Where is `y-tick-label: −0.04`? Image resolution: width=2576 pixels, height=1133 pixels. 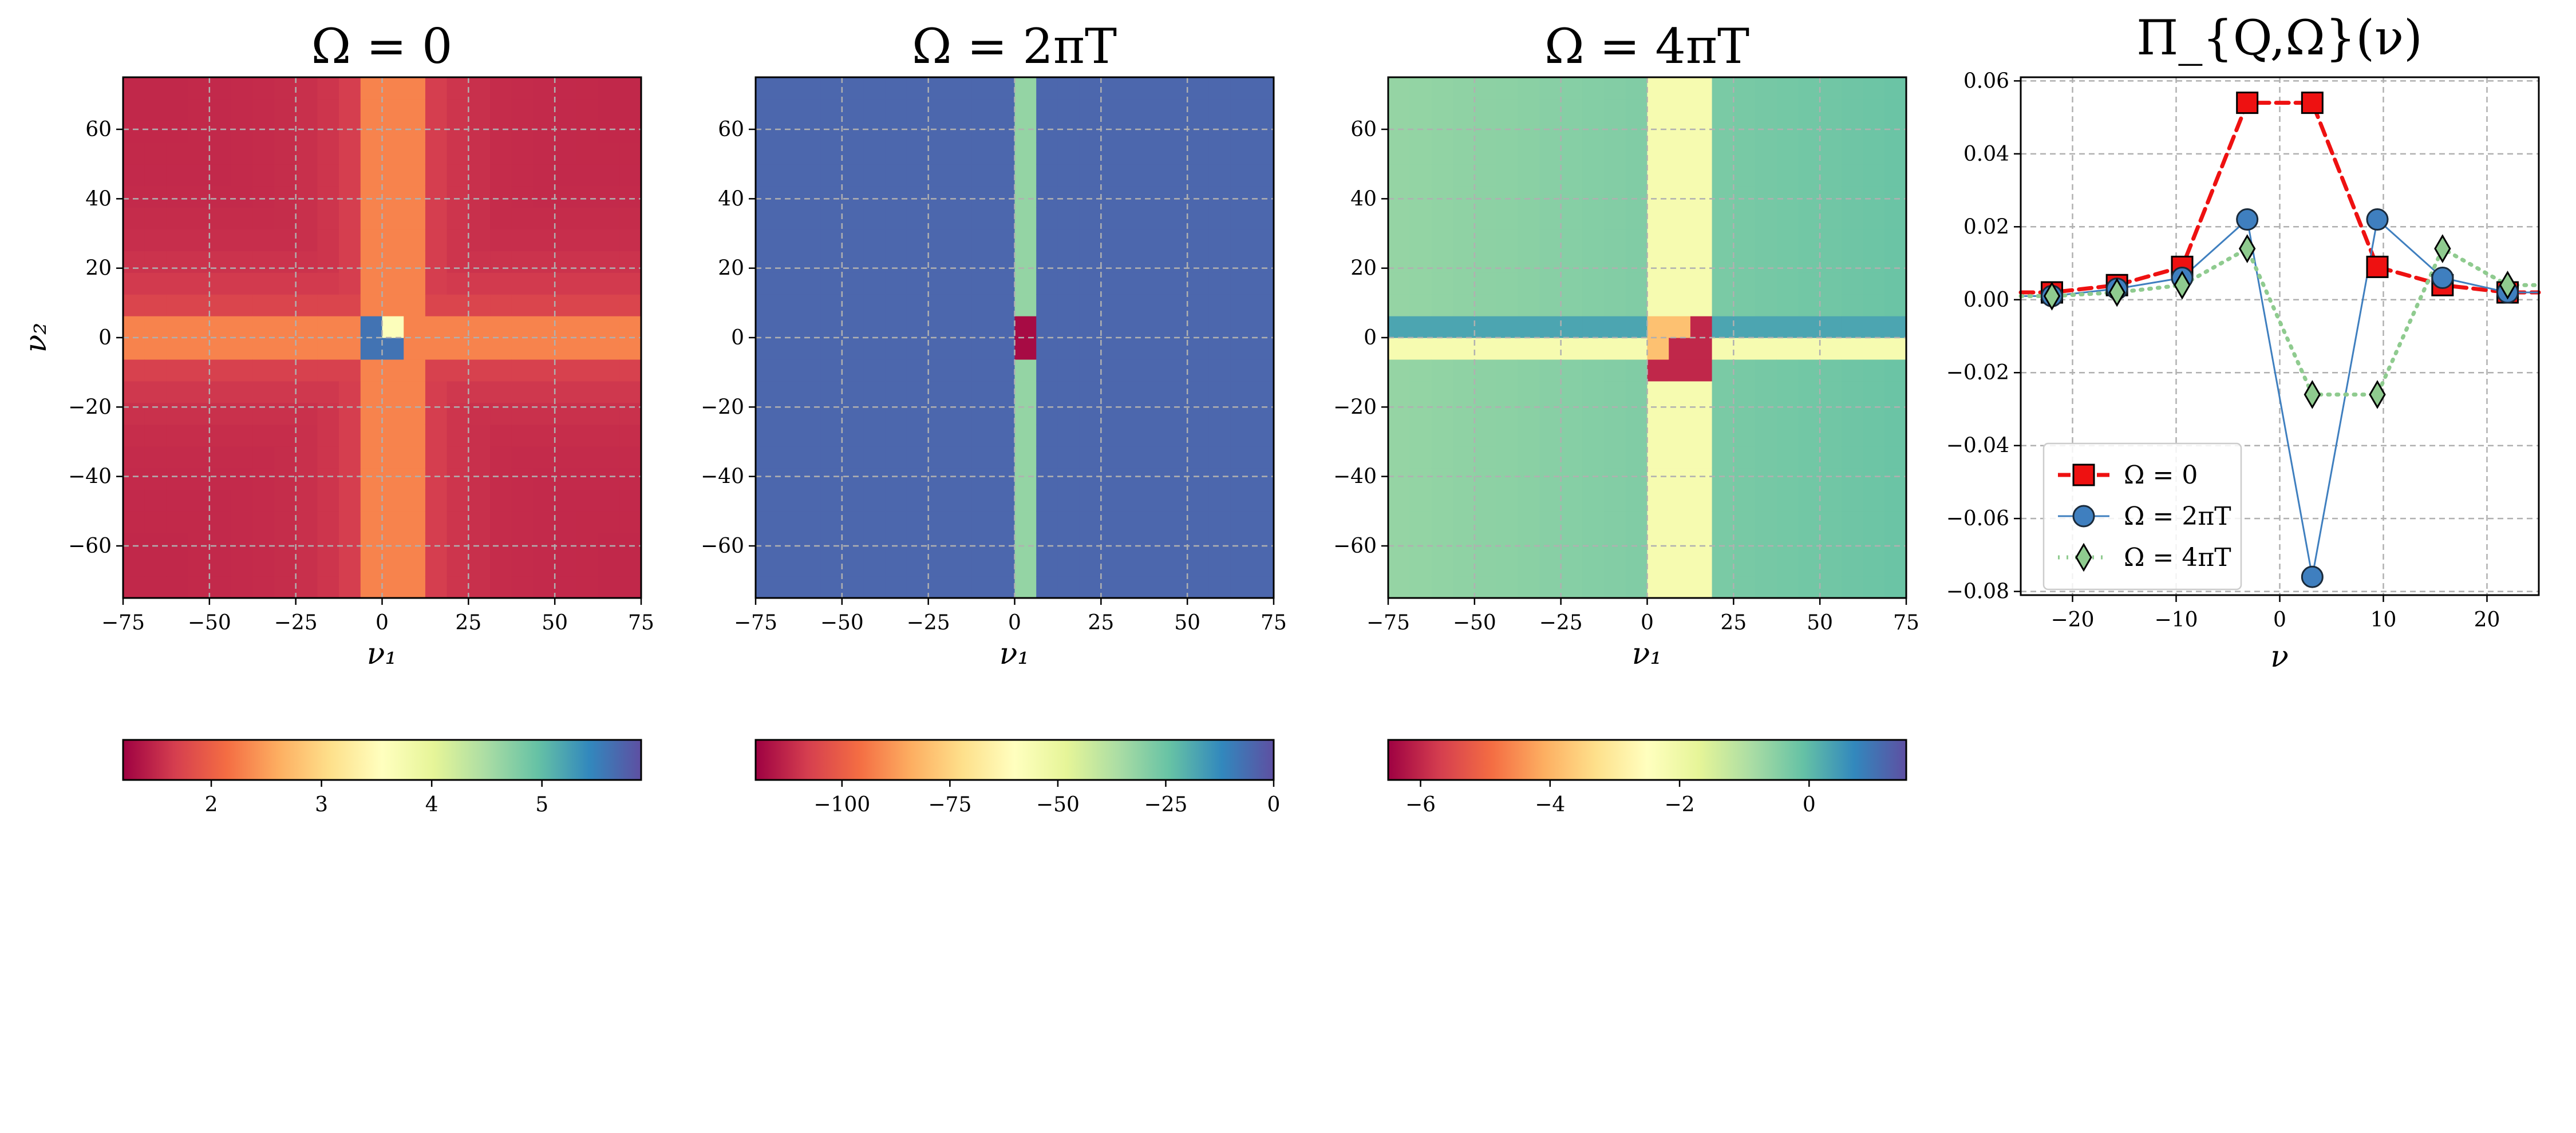
y-tick-label: −0.04 is located at coordinates (1977, 446).